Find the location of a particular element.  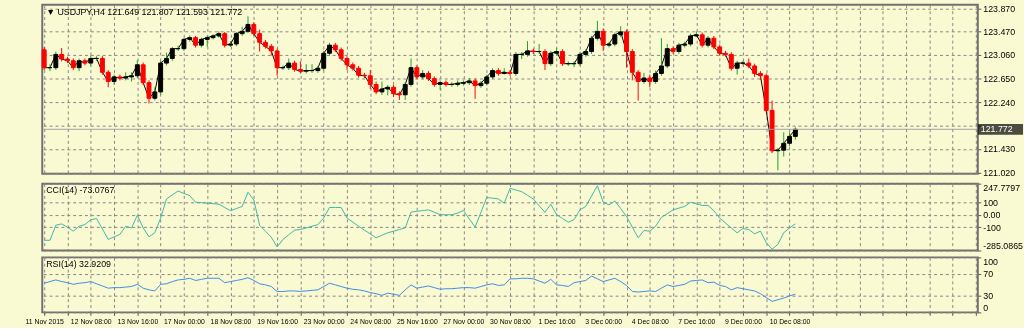

y-tick-label: -100 is located at coordinates (992, 227).